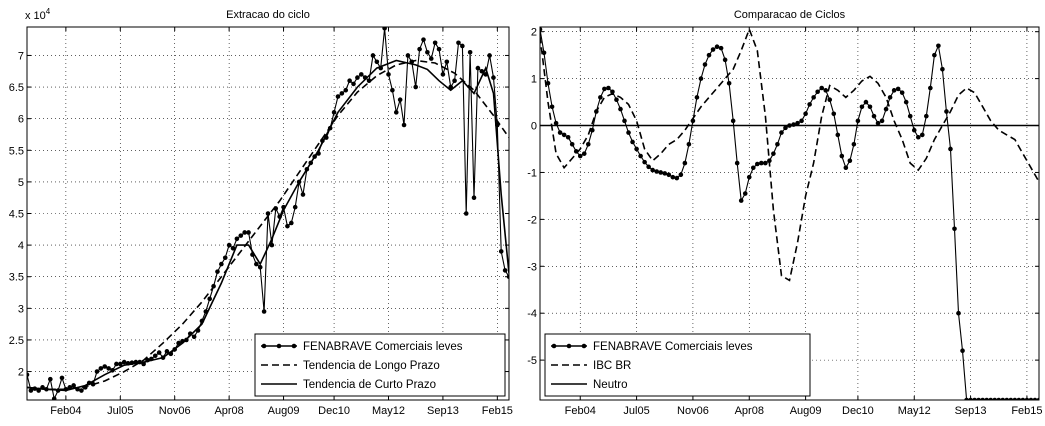  What do you see at coordinates (677, 365) in the screenshot?
I see `legend: FENABRAVE Comerciais leves IBC BR Neutro` at bounding box center [677, 365].